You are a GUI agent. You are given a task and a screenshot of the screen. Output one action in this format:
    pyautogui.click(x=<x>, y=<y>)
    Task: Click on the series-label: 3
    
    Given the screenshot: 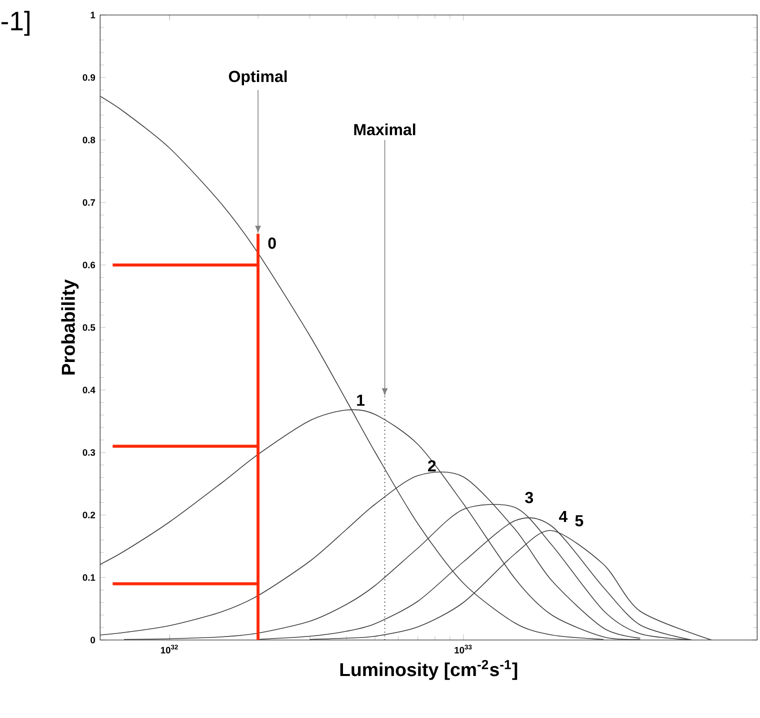 What is the action you would take?
    pyautogui.click(x=529, y=498)
    